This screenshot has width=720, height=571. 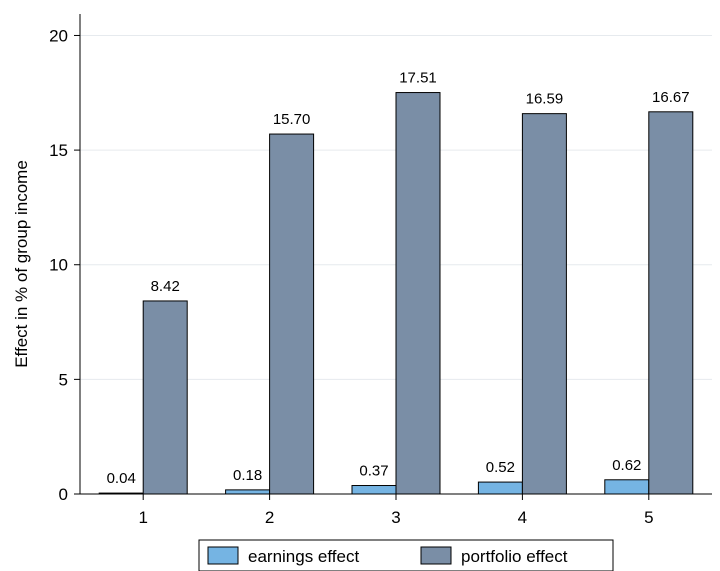 I want to click on x-tick-label: 1, so click(x=142, y=517).